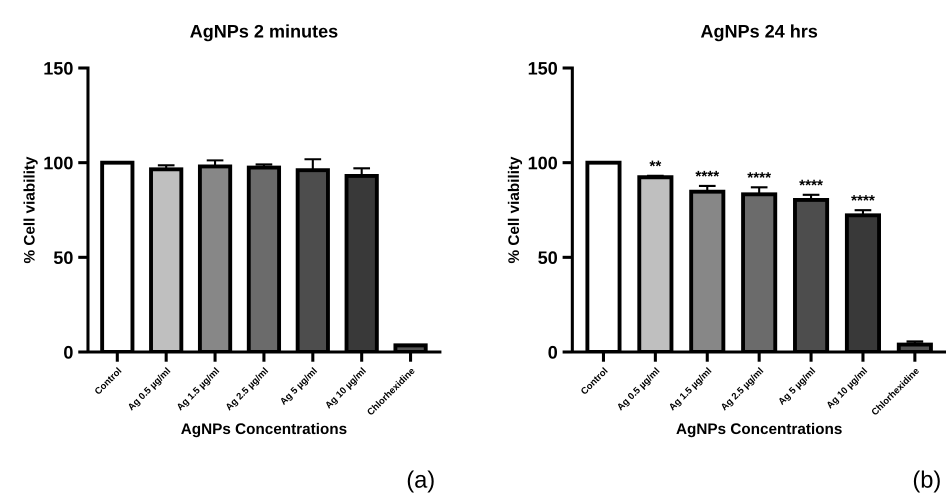 Image resolution: width=946 pixels, height=500 pixels. I want to click on annotation: **, so click(655, 163).